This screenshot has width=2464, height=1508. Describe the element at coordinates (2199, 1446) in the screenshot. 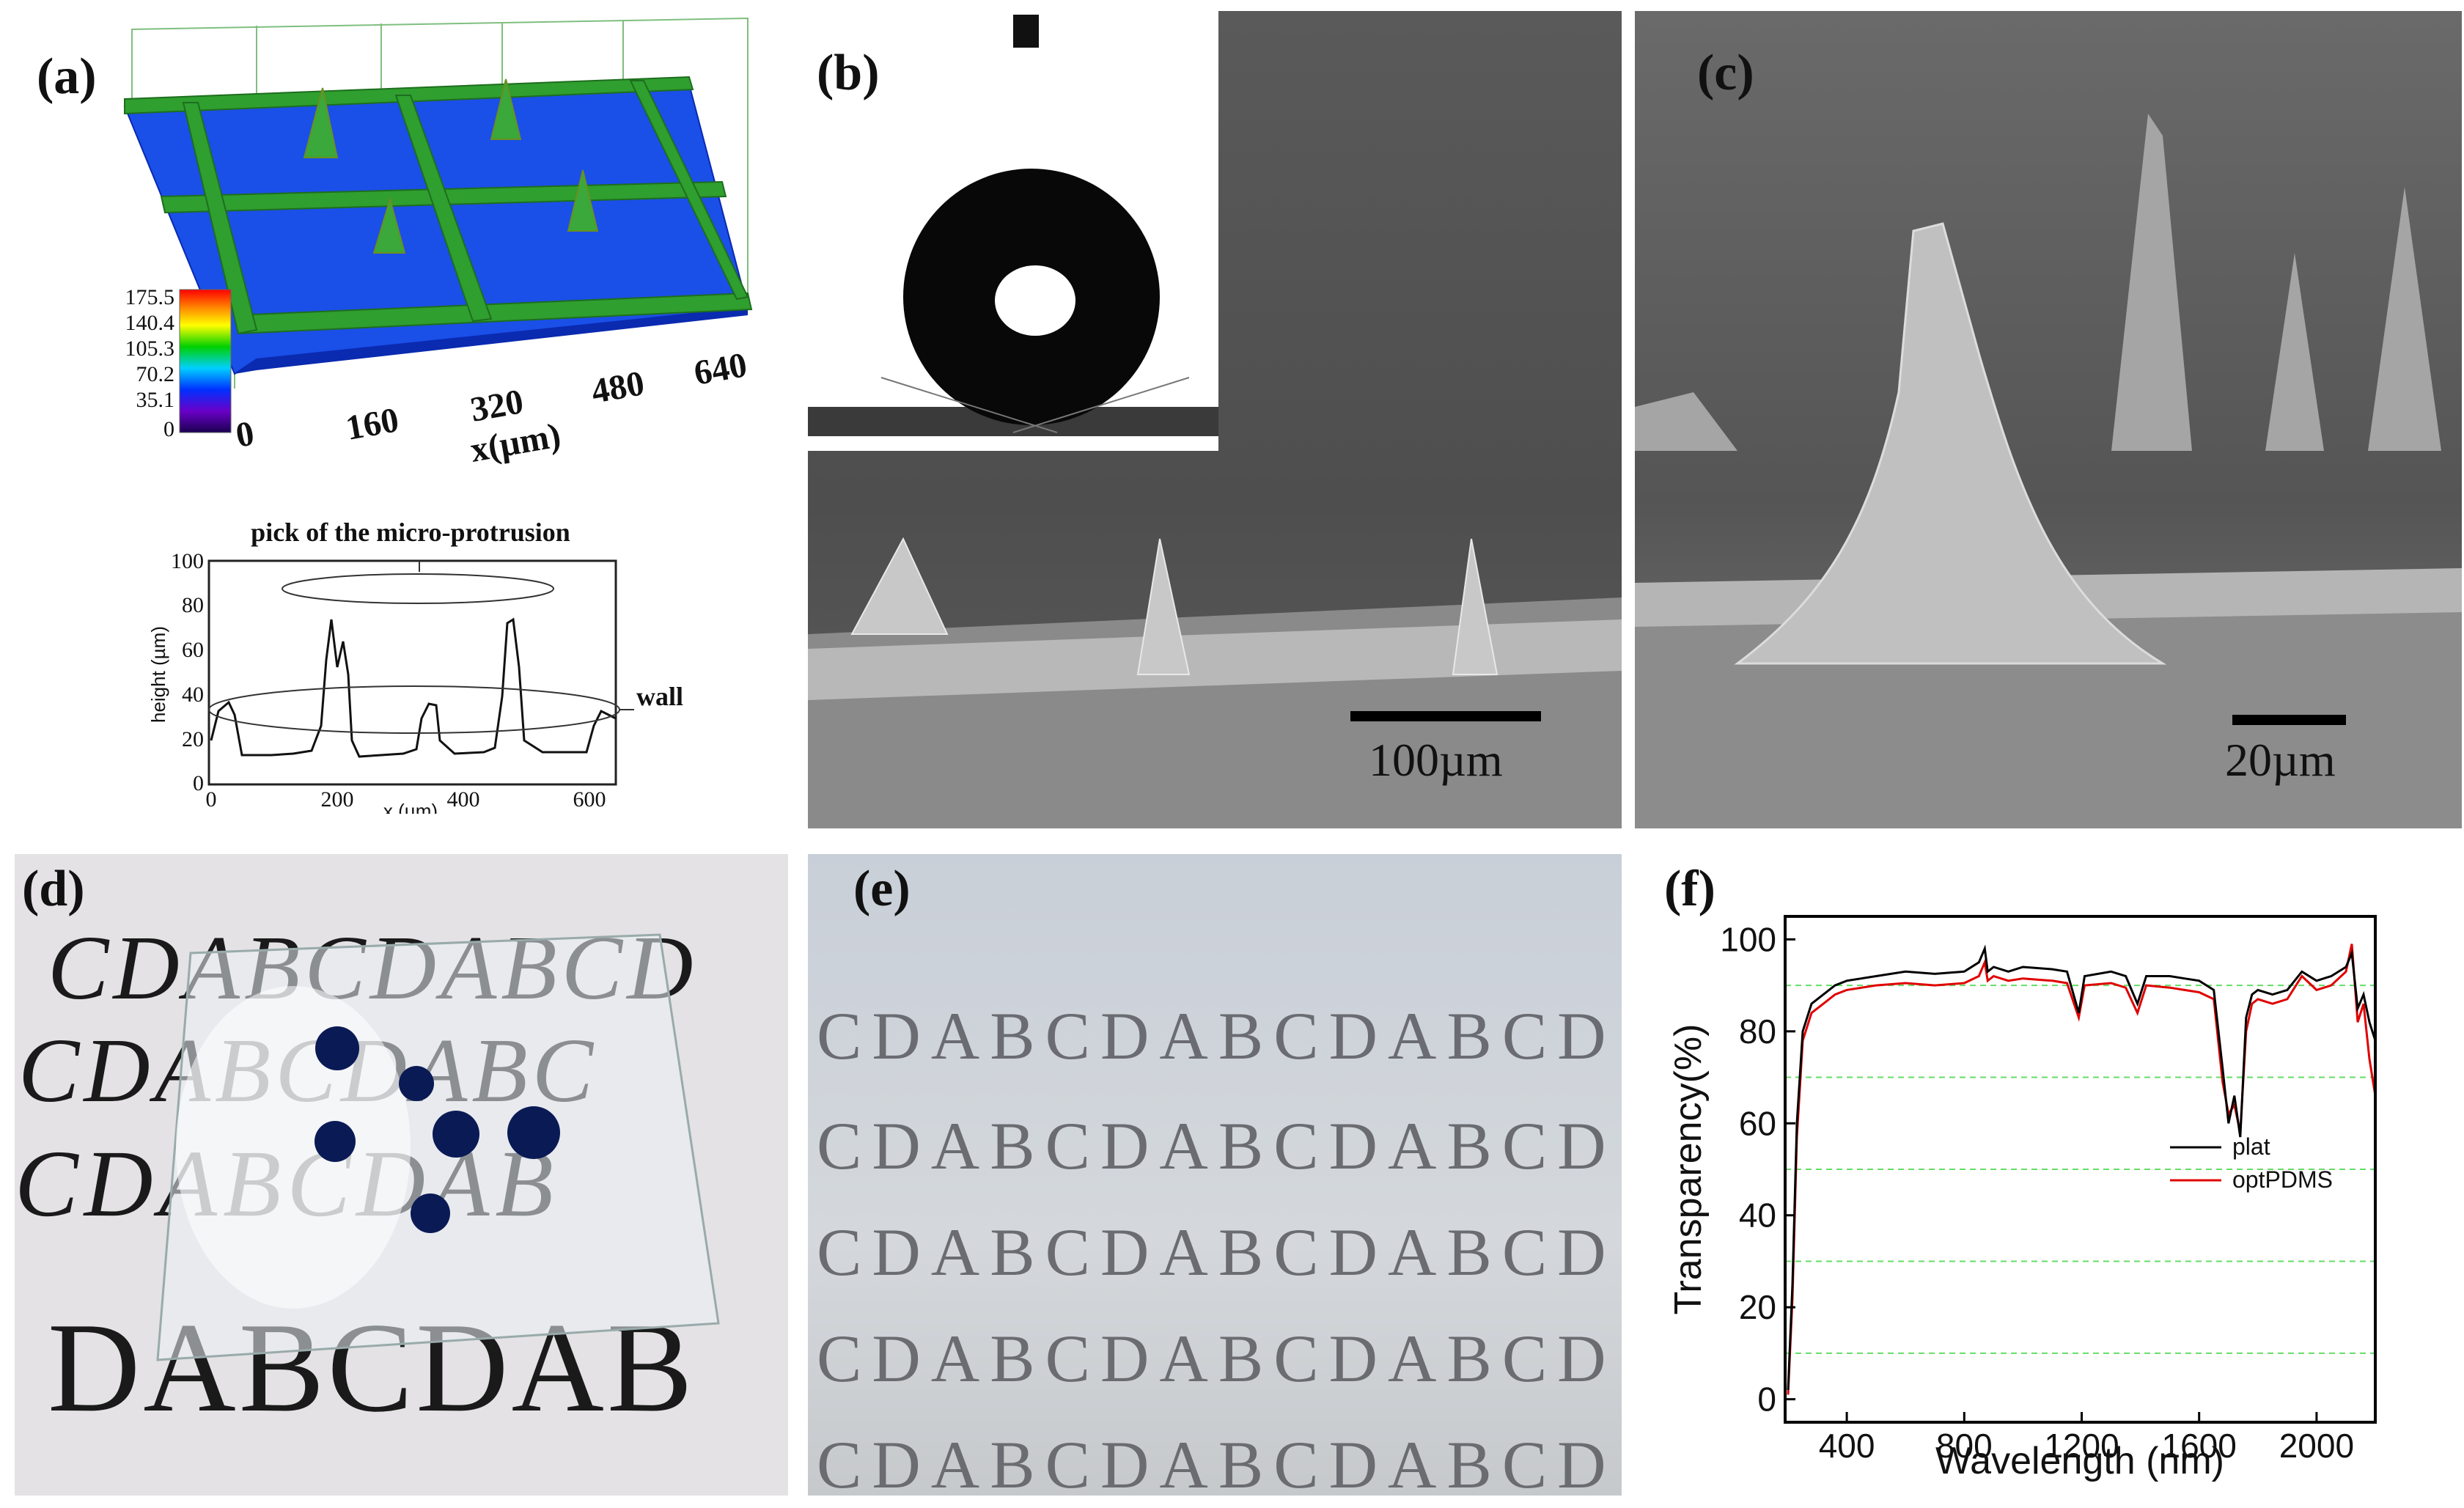

I see `x-tick-label: 1600` at that location.